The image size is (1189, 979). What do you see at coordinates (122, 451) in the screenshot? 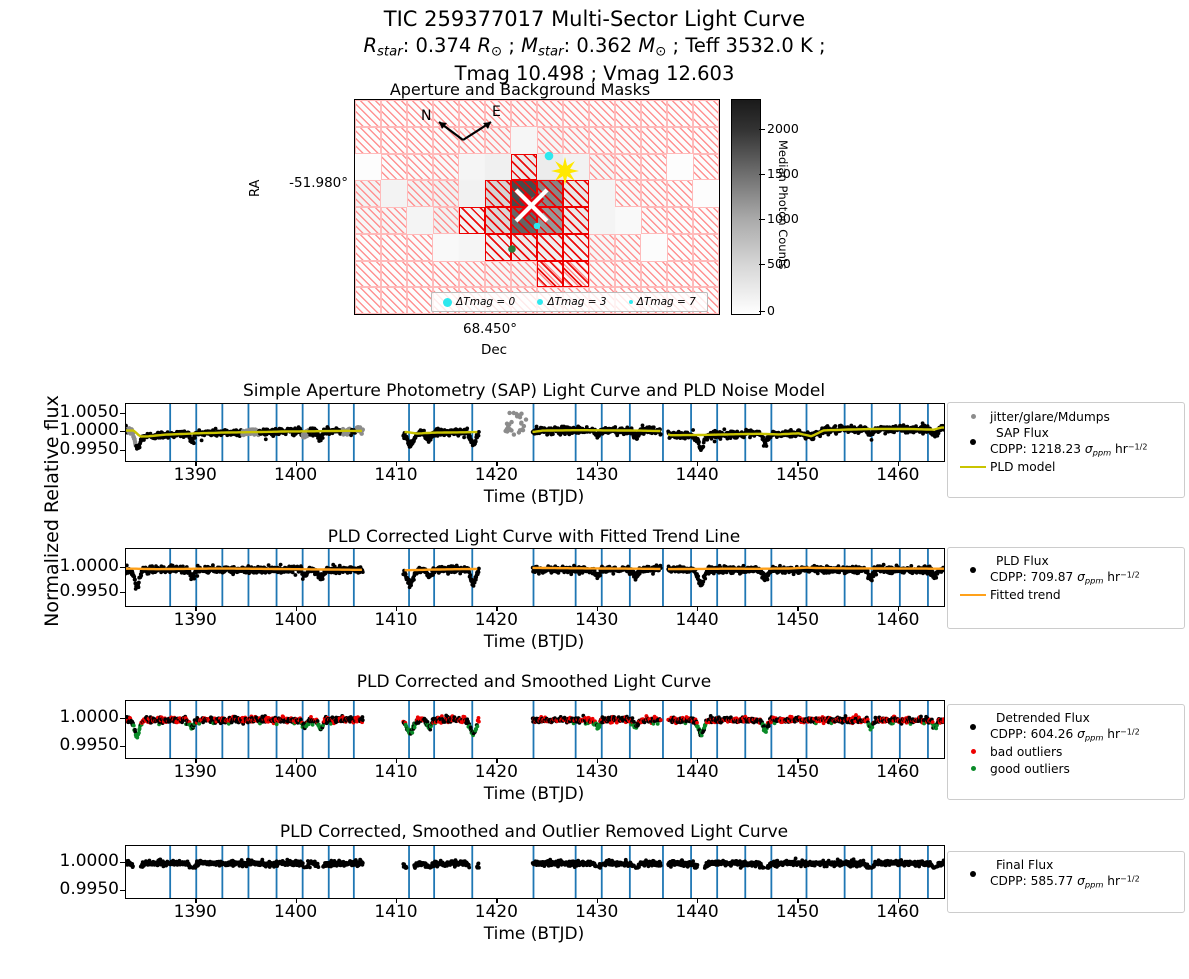
I see `y-tick-mark` at bounding box center [122, 451].